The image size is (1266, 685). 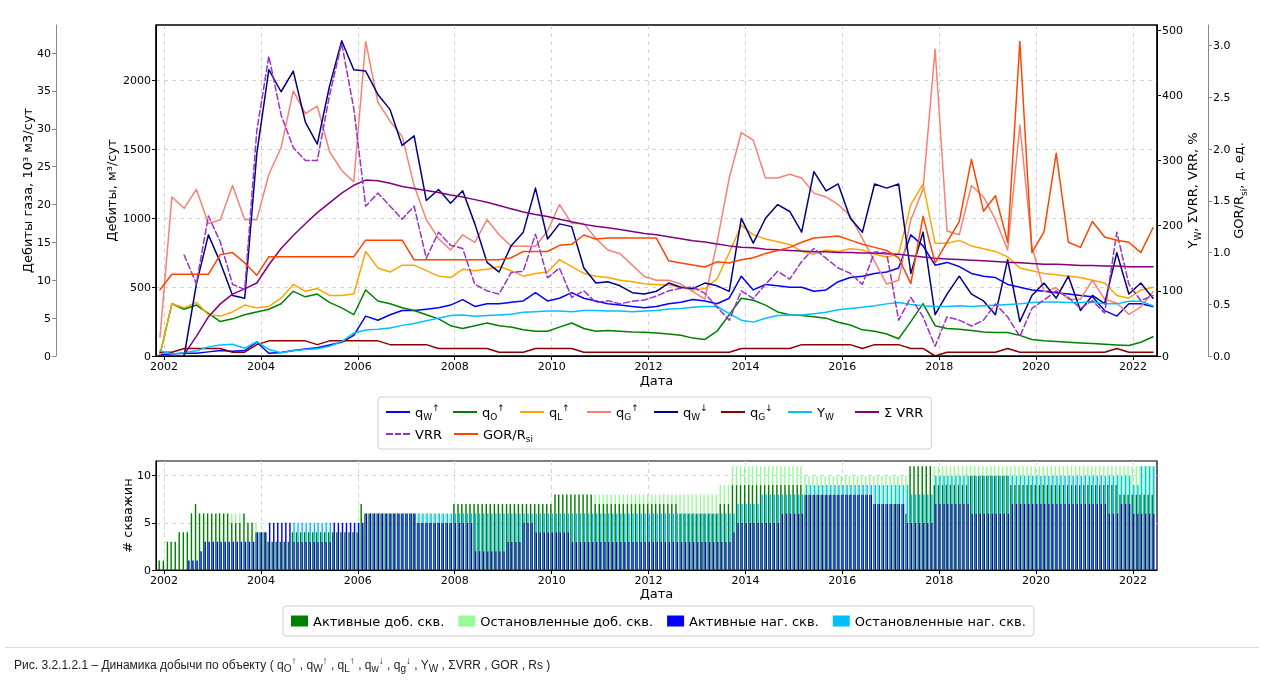 I want to click on y2-tick-label: 5, so click(x=47, y=318).